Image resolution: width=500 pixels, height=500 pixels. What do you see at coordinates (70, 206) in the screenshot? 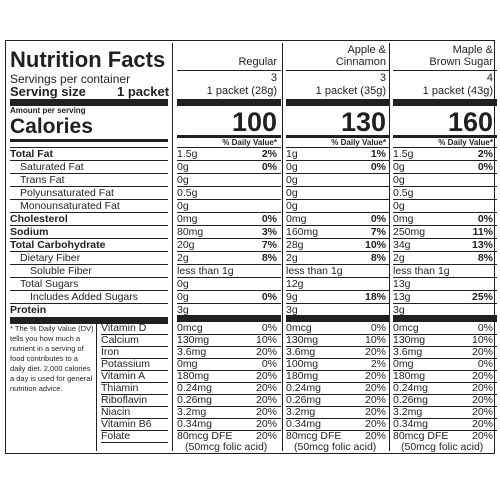
I see `nutrient-label: Monounsaturated Fat` at bounding box center [70, 206].